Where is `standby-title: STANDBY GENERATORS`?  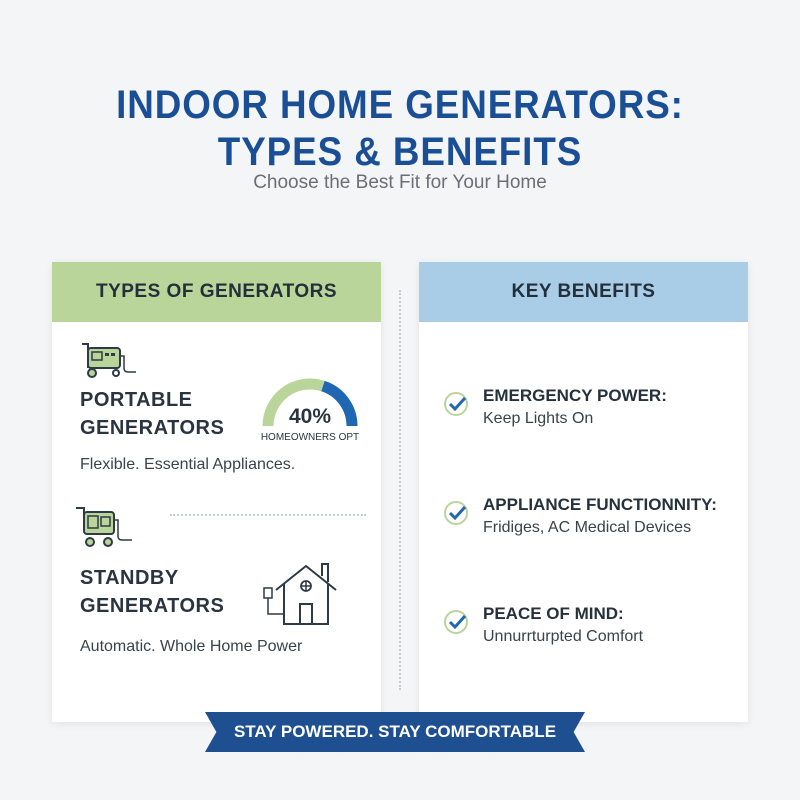 standby-title: STANDBY GENERATORS is located at coordinates (152, 592).